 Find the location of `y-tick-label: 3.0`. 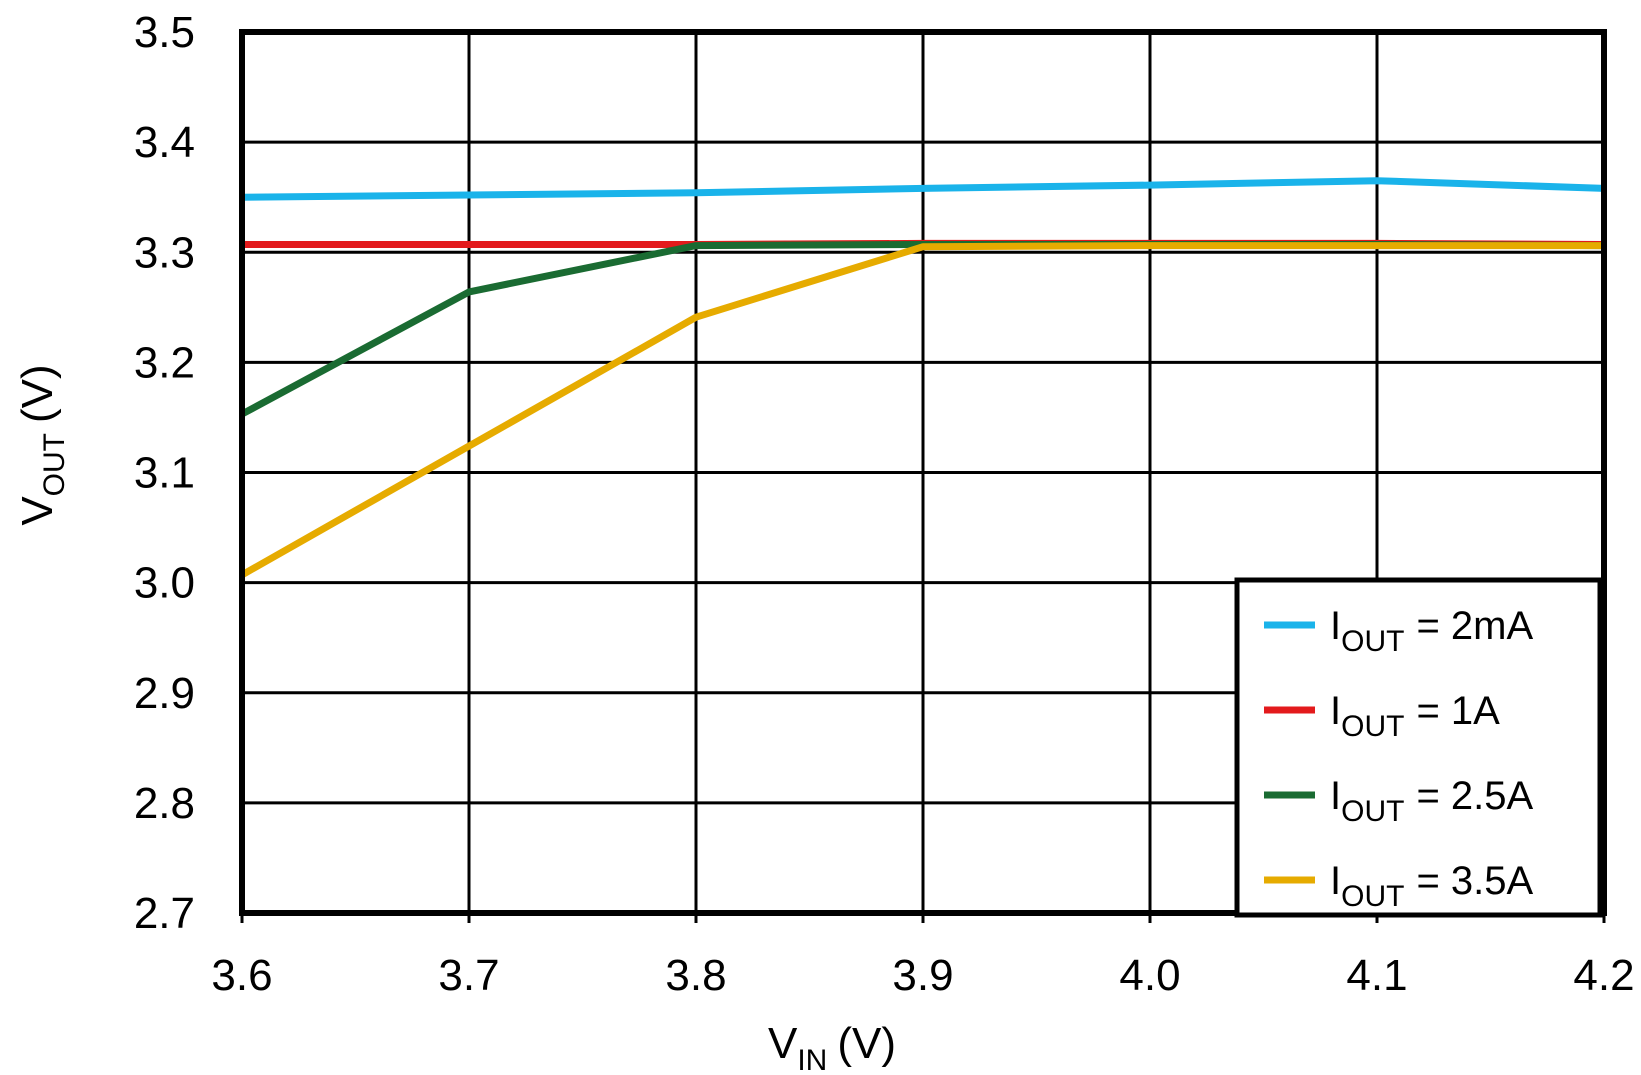

y-tick-label: 3.0 is located at coordinates (164, 583).